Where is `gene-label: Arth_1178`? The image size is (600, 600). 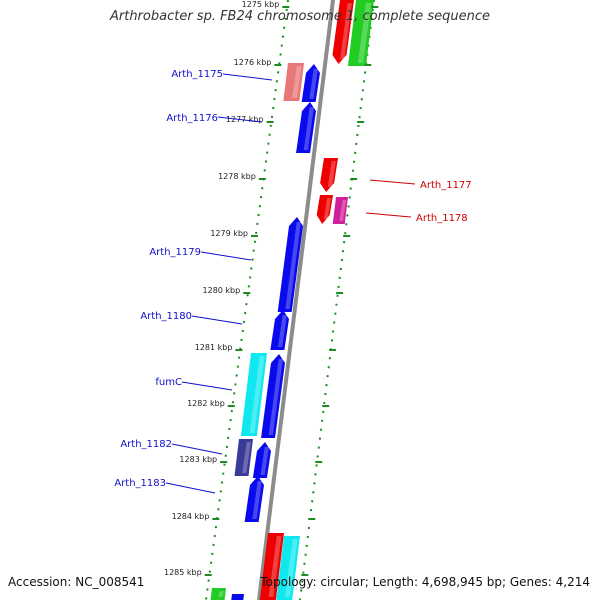
gene-label: Arth_1178 is located at coordinates (442, 218).